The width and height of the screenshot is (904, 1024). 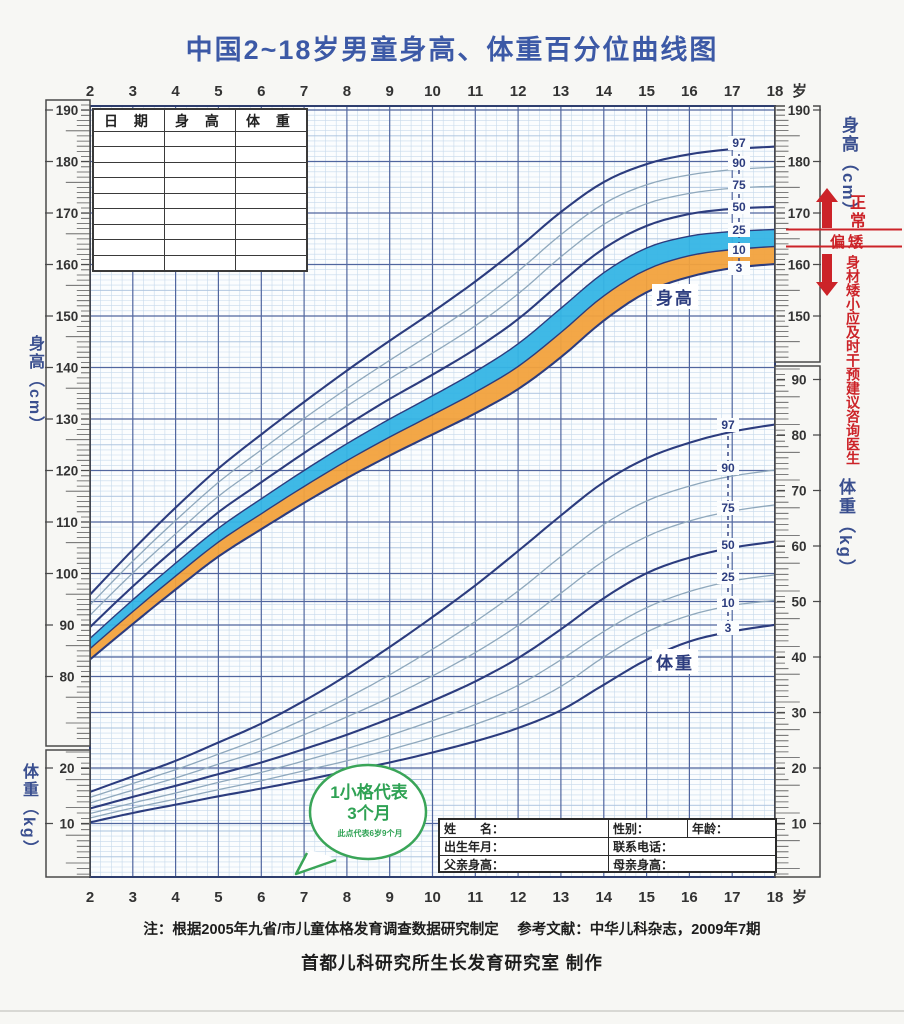 I want to click on age-tick-top: 7, so click(x=304, y=91).